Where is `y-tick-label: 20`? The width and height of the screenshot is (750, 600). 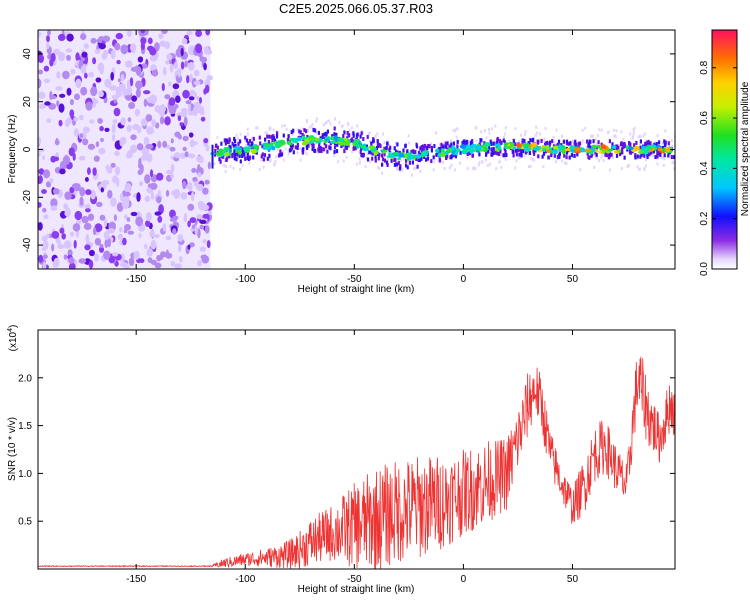
y-tick-label: 20 is located at coordinates (27, 102).